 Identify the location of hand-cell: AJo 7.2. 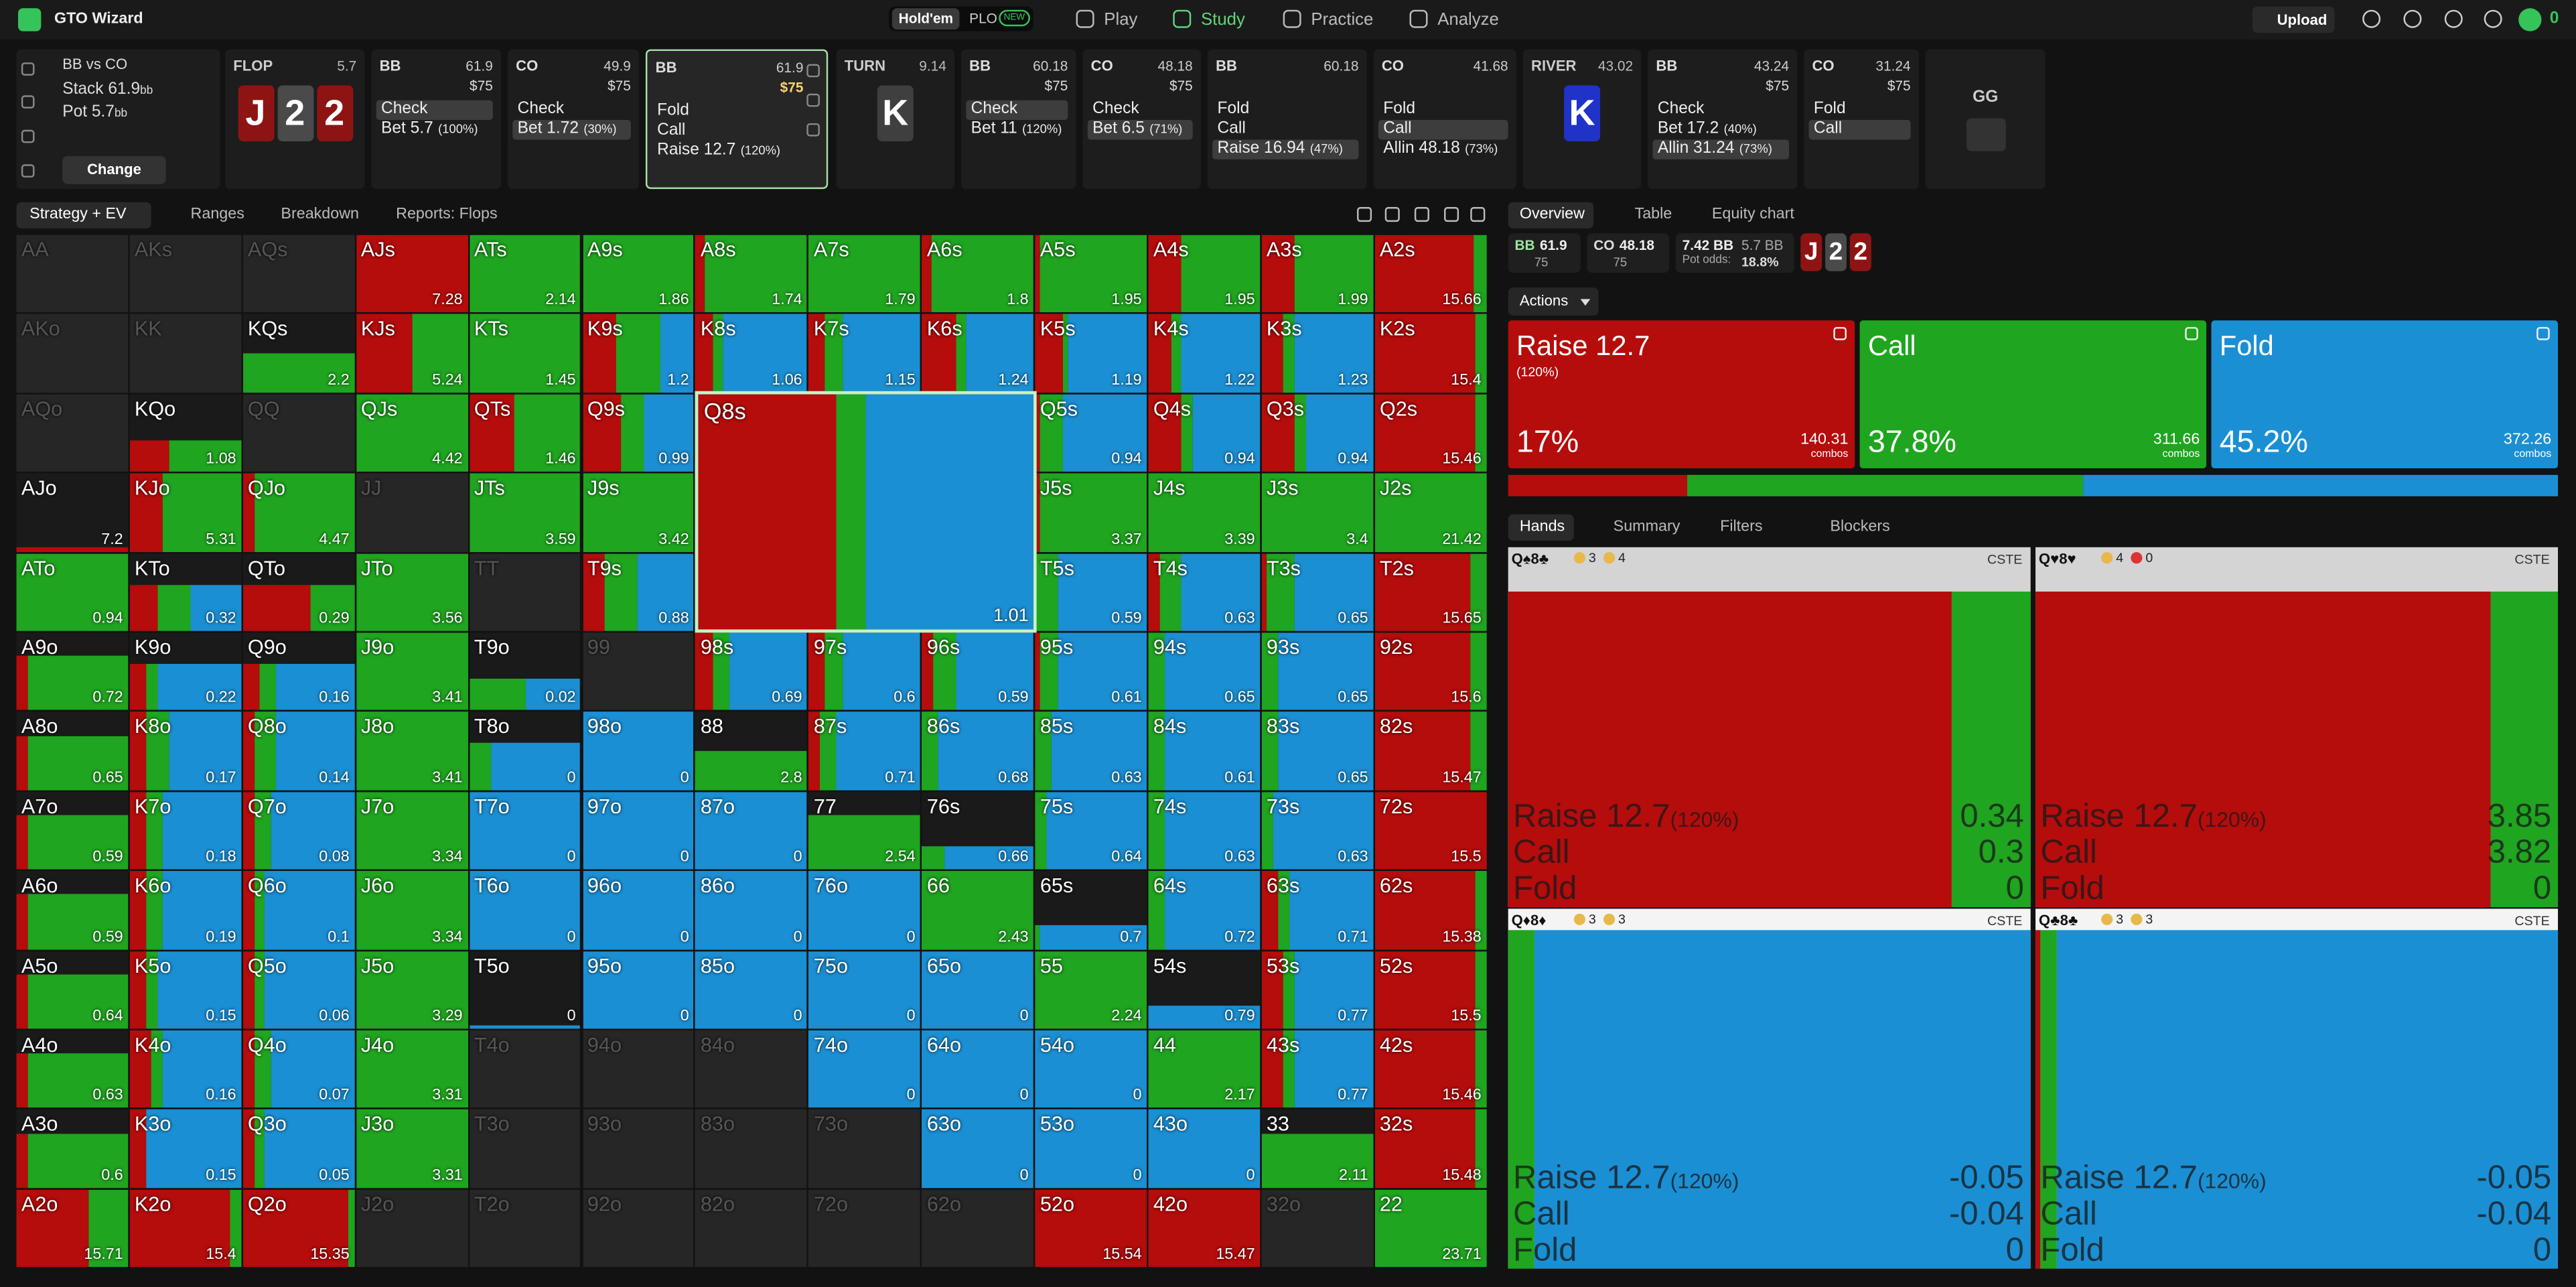
(72, 512).